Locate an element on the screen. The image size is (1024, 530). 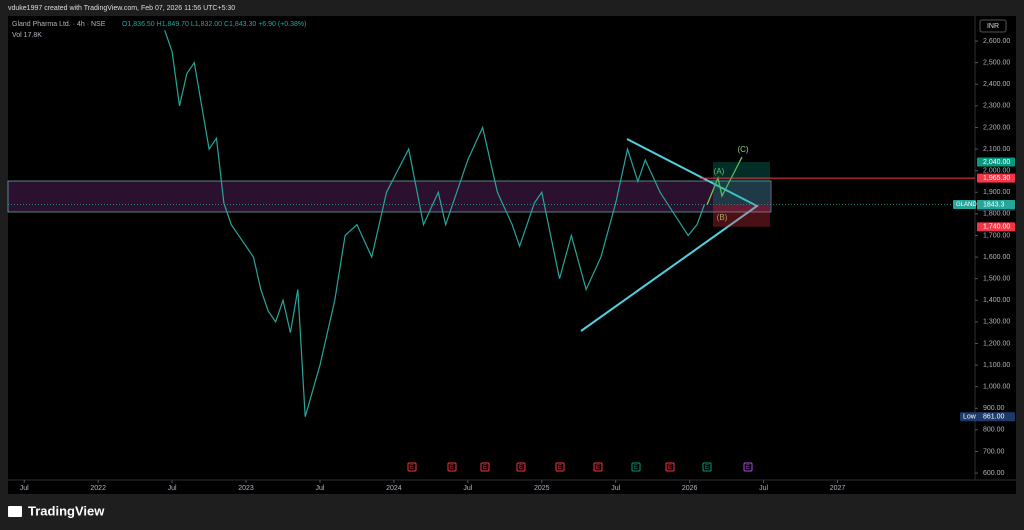
triangle is located at coordinates (669, 235).